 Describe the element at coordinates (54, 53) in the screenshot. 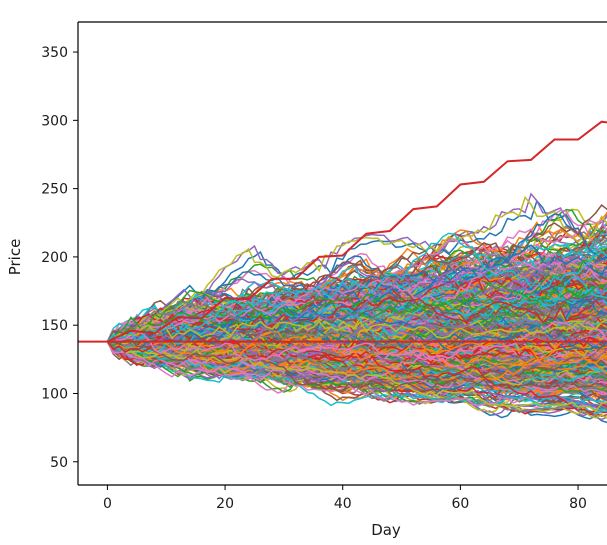

I see `y-tick-label: 350` at that location.